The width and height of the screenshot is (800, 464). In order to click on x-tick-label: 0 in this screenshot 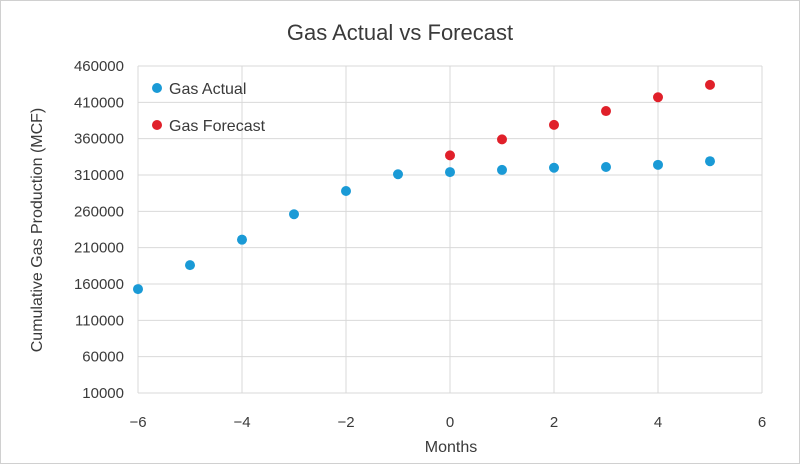, I will do `click(450, 422)`.